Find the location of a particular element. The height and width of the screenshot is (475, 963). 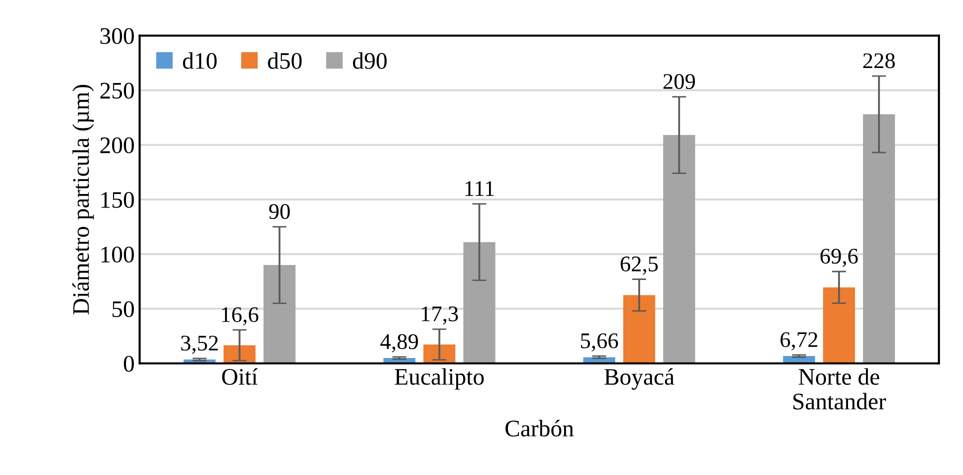

legend-label: d10 is located at coordinates (199, 60).